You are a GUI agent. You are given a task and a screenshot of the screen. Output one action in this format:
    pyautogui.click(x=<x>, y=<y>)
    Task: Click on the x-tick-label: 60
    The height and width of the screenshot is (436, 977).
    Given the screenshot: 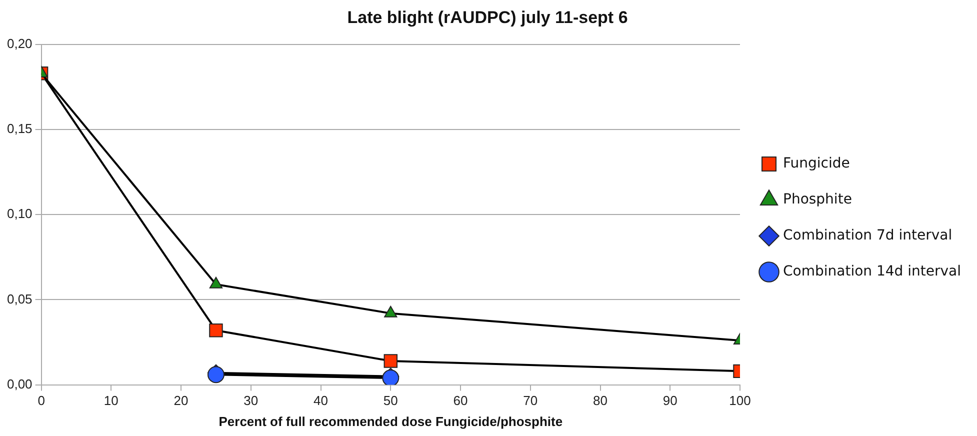 What is the action you would take?
    pyautogui.click(x=460, y=400)
    